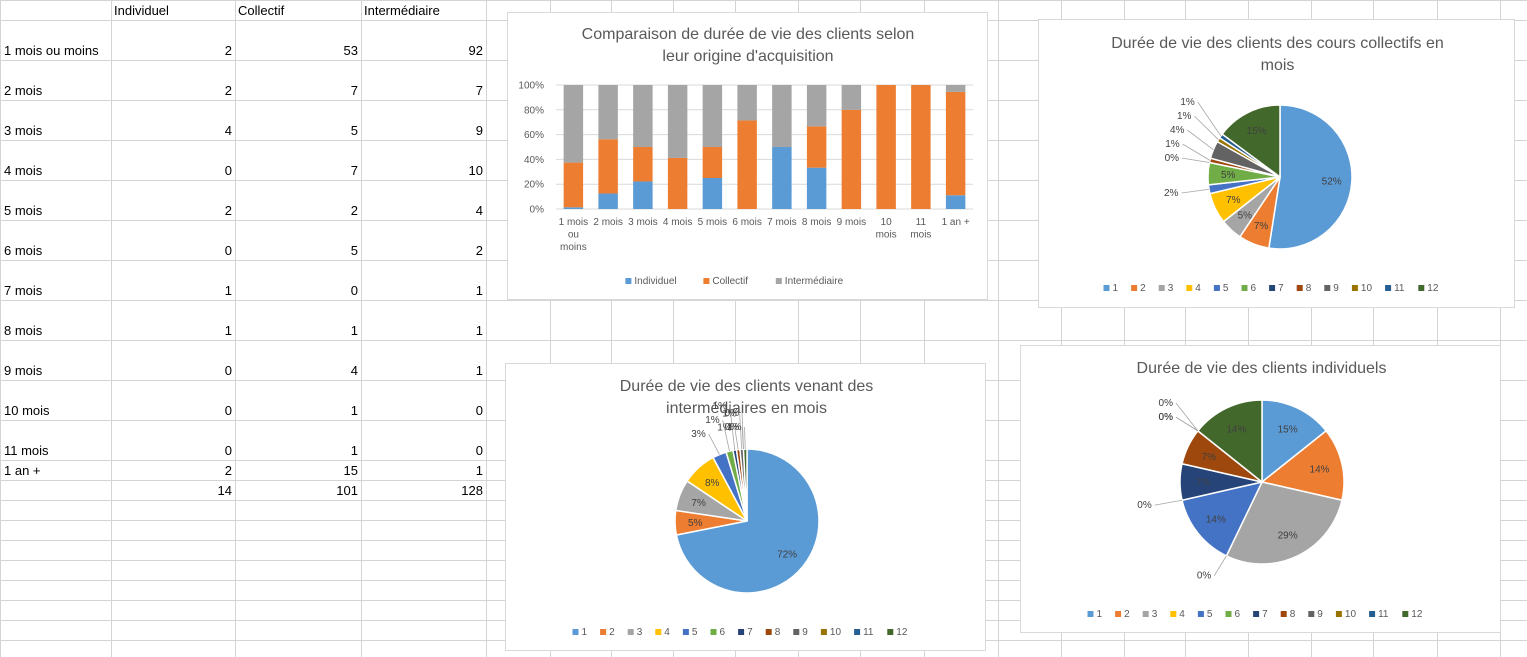 The image size is (1527, 657). What do you see at coordinates (228, 330) in the screenshot?
I see `value-cell-7-0: 1` at bounding box center [228, 330].